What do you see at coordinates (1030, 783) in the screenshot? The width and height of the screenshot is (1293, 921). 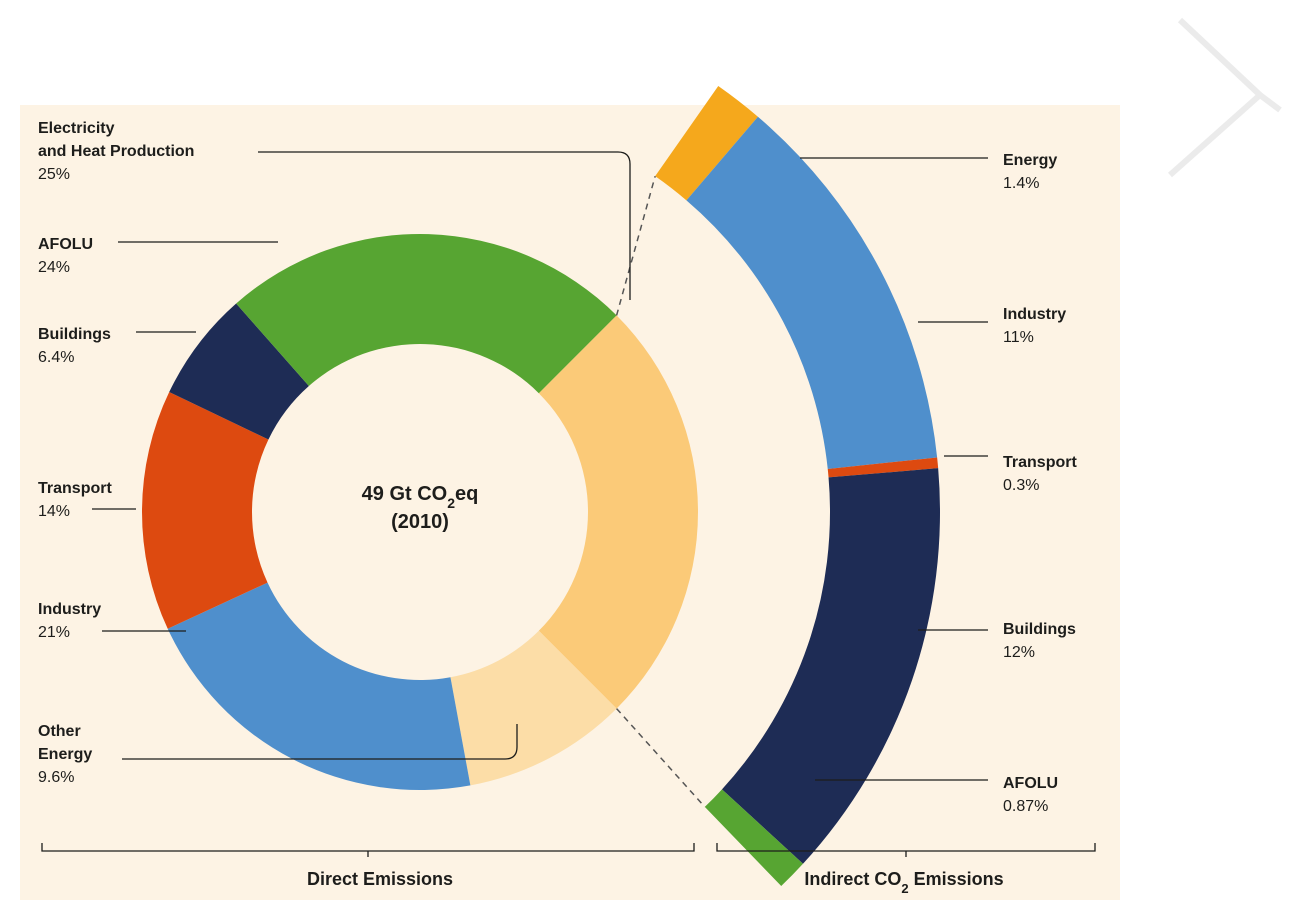 I see `indirect-label-afolu: AFOLU` at bounding box center [1030, 783].